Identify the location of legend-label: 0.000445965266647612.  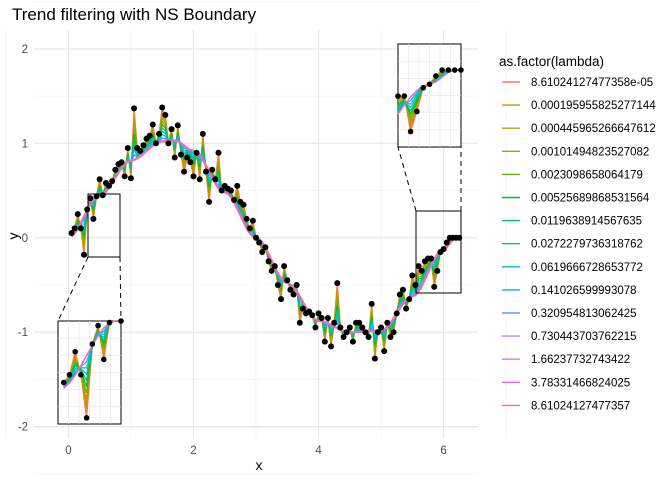
(593, 129).